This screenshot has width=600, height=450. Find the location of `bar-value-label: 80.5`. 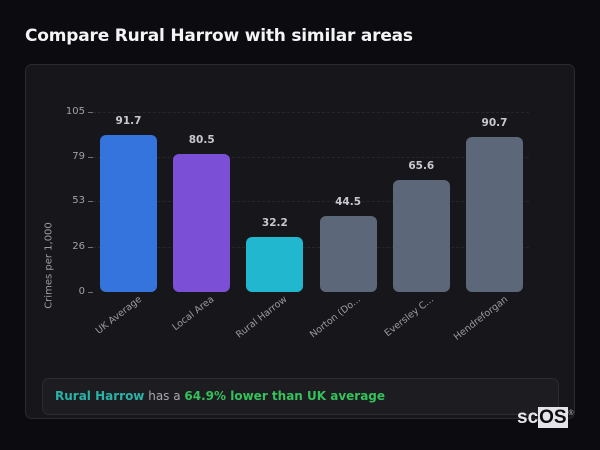

bar-value-label: 80.5 is located at coordinates (201, 140).